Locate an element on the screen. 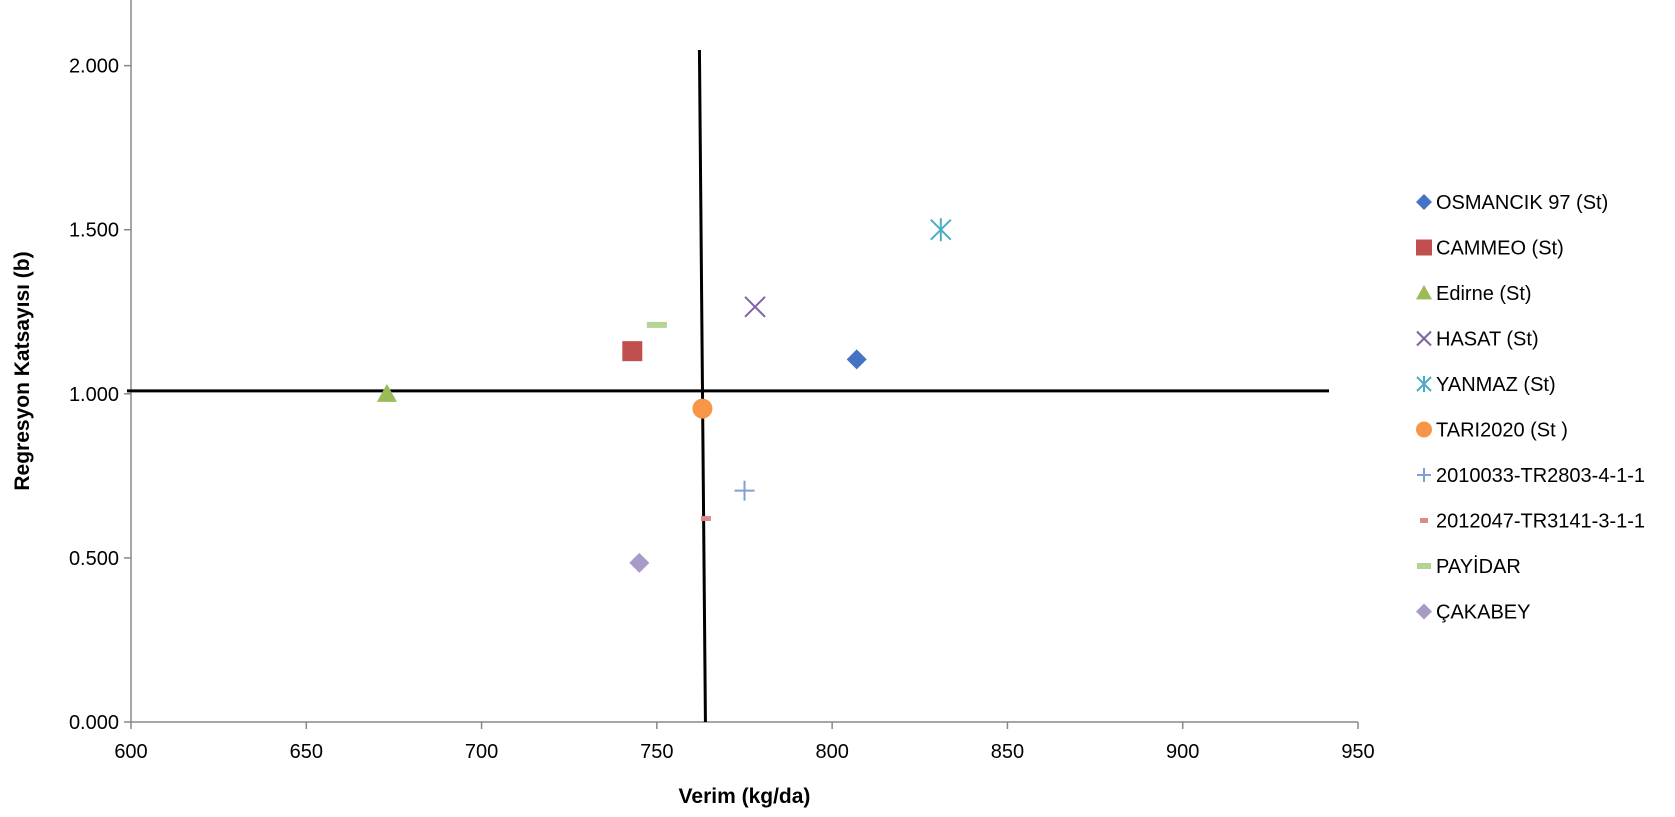 This screenshot has height=817, width=1675. legend-item: YANMAZ (St) is located at coordinates (1486, 385).